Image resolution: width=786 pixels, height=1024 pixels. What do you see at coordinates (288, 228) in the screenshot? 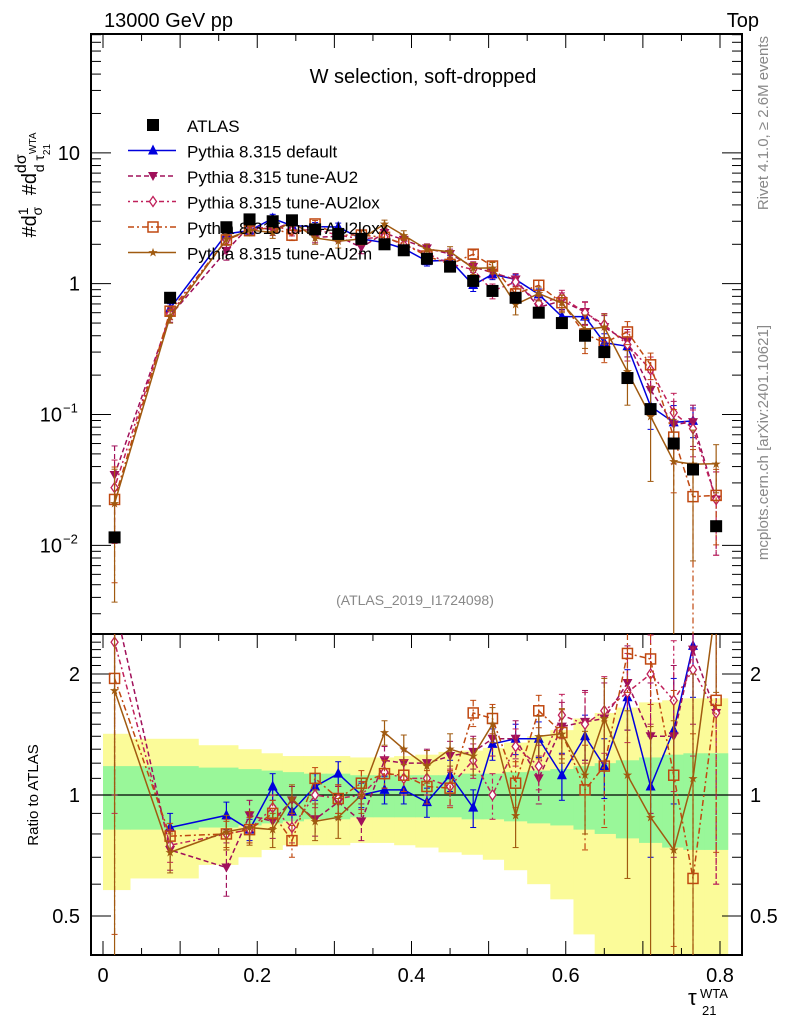
I see `legend-label: Pythia 8.315 tune-AU2loxx` at bounding box center [288, 228].